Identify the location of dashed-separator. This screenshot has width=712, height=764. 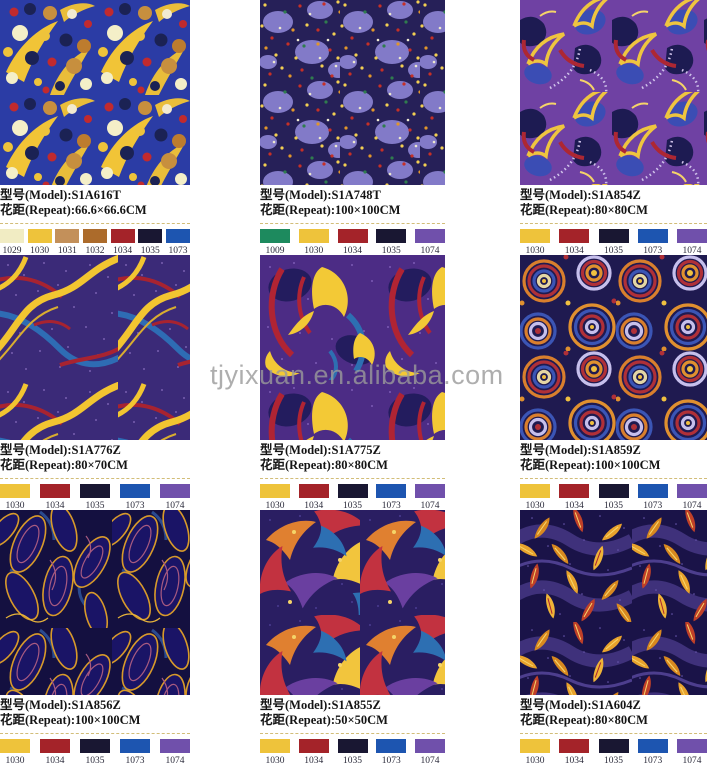
(613, 478).